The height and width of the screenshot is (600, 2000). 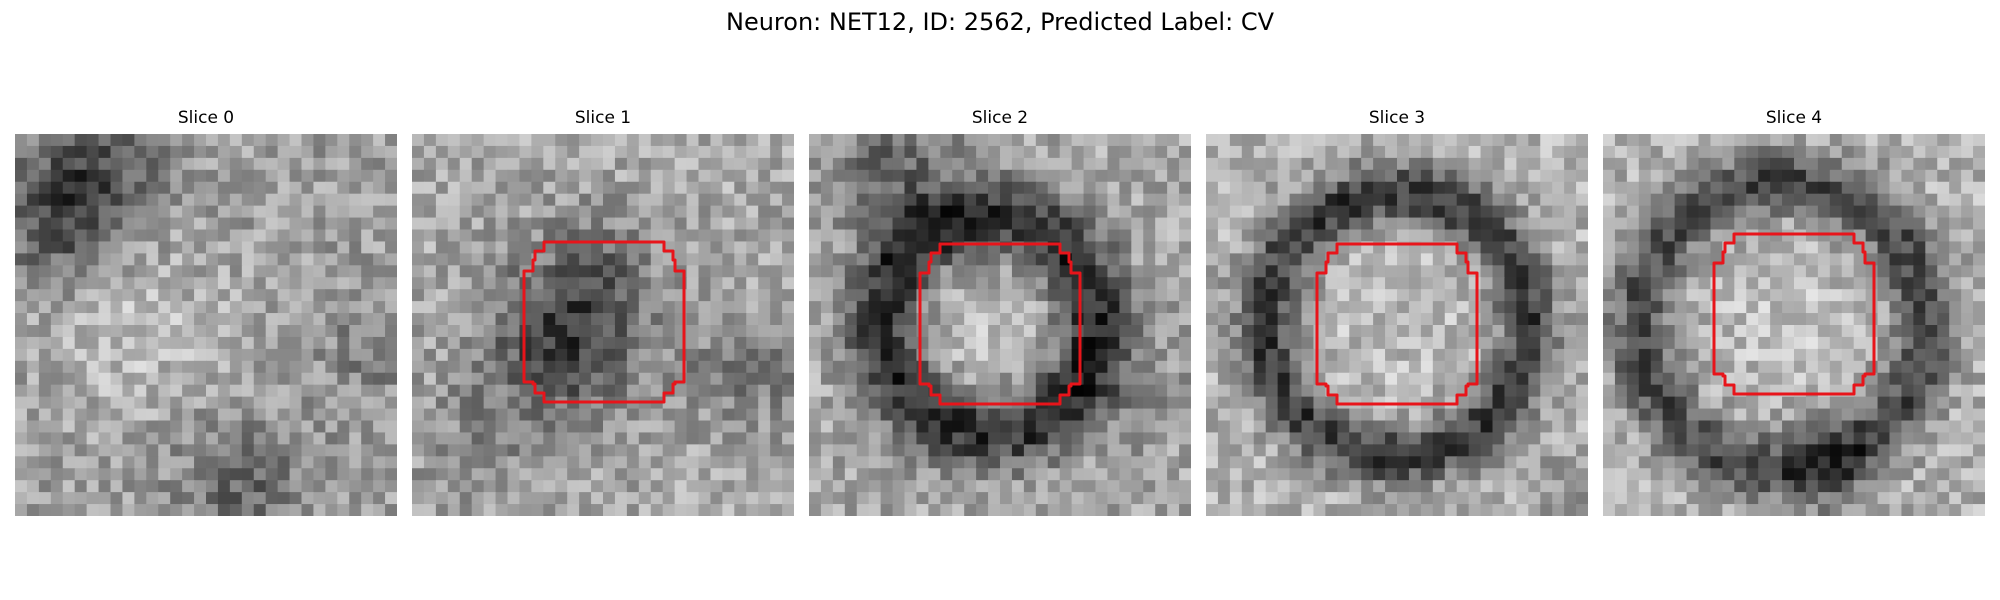 I want to click on panel-slice-0: Slice 0, so click(x=206, y=313).